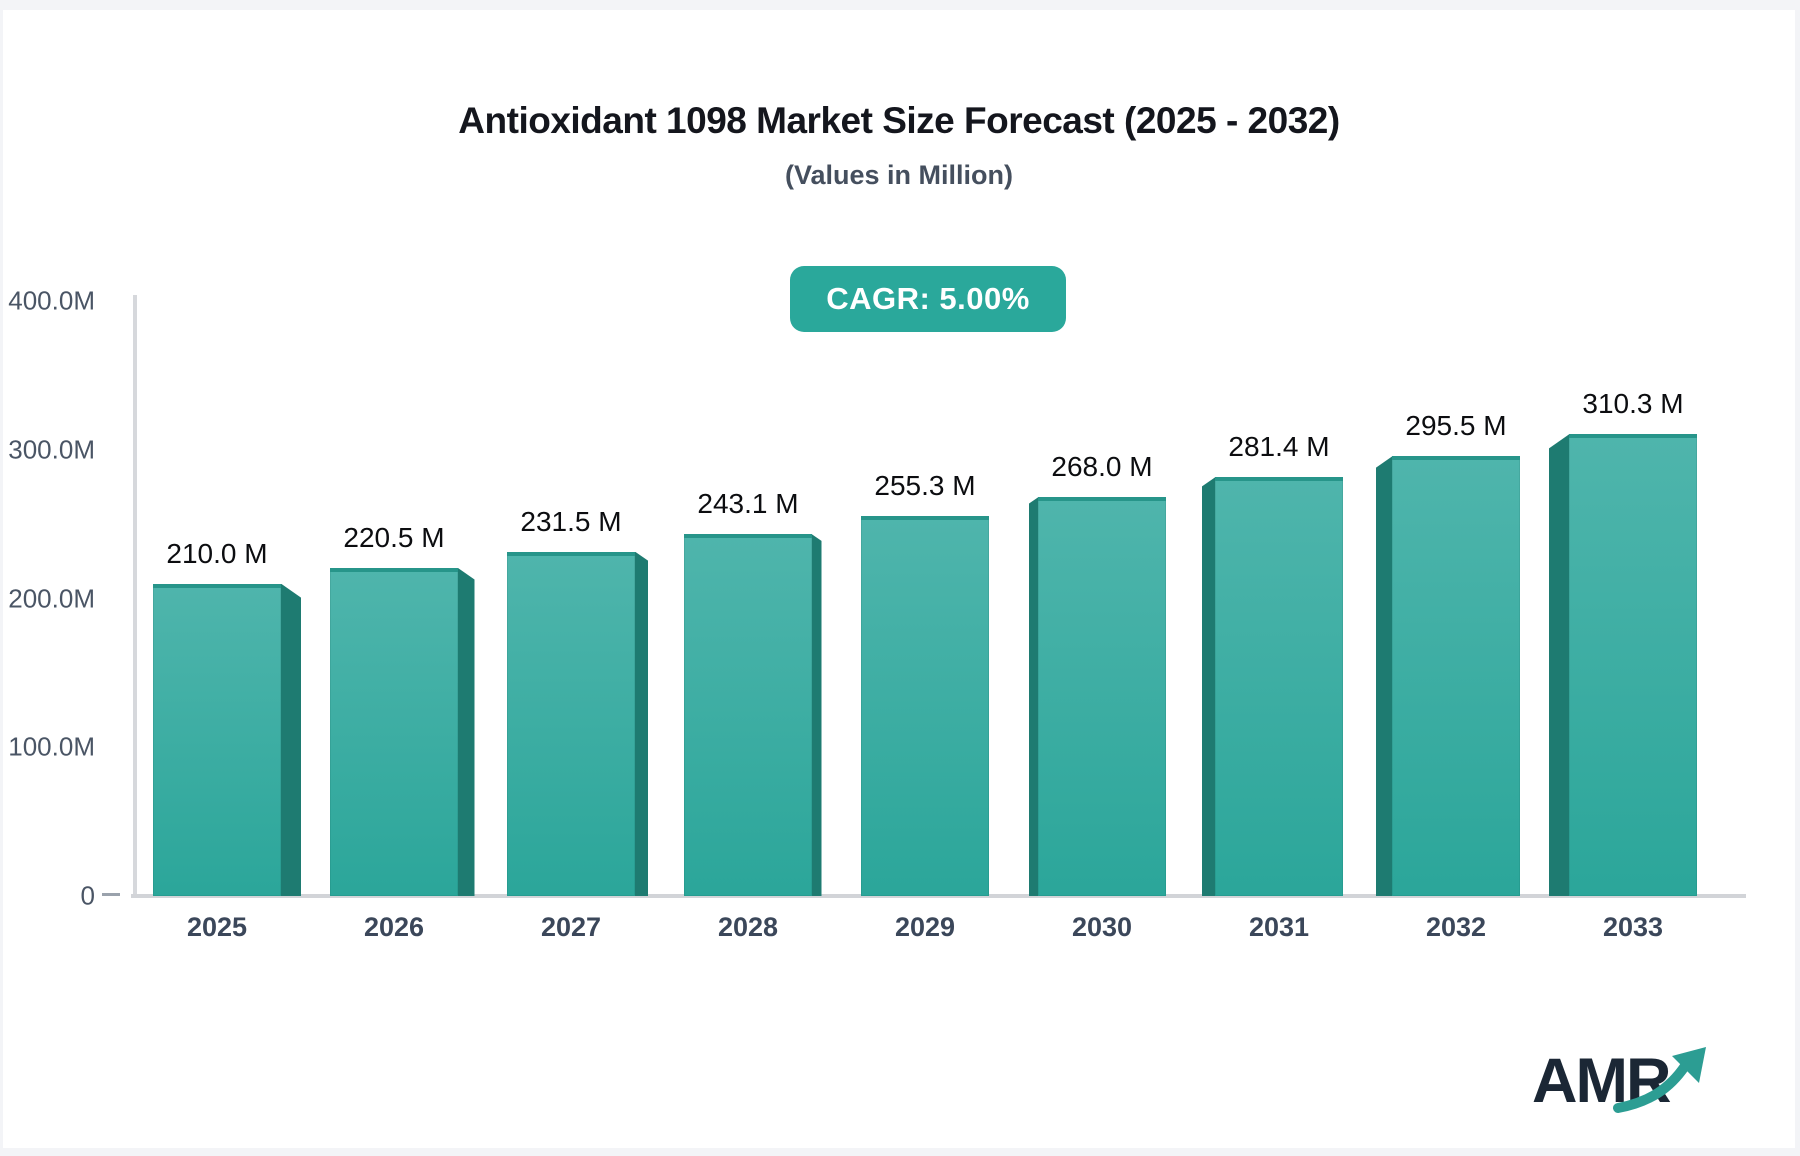  Describe the element at coordinates (51, 449) in the screenshot. I see `y-tick-label: 300.0M` at that location.